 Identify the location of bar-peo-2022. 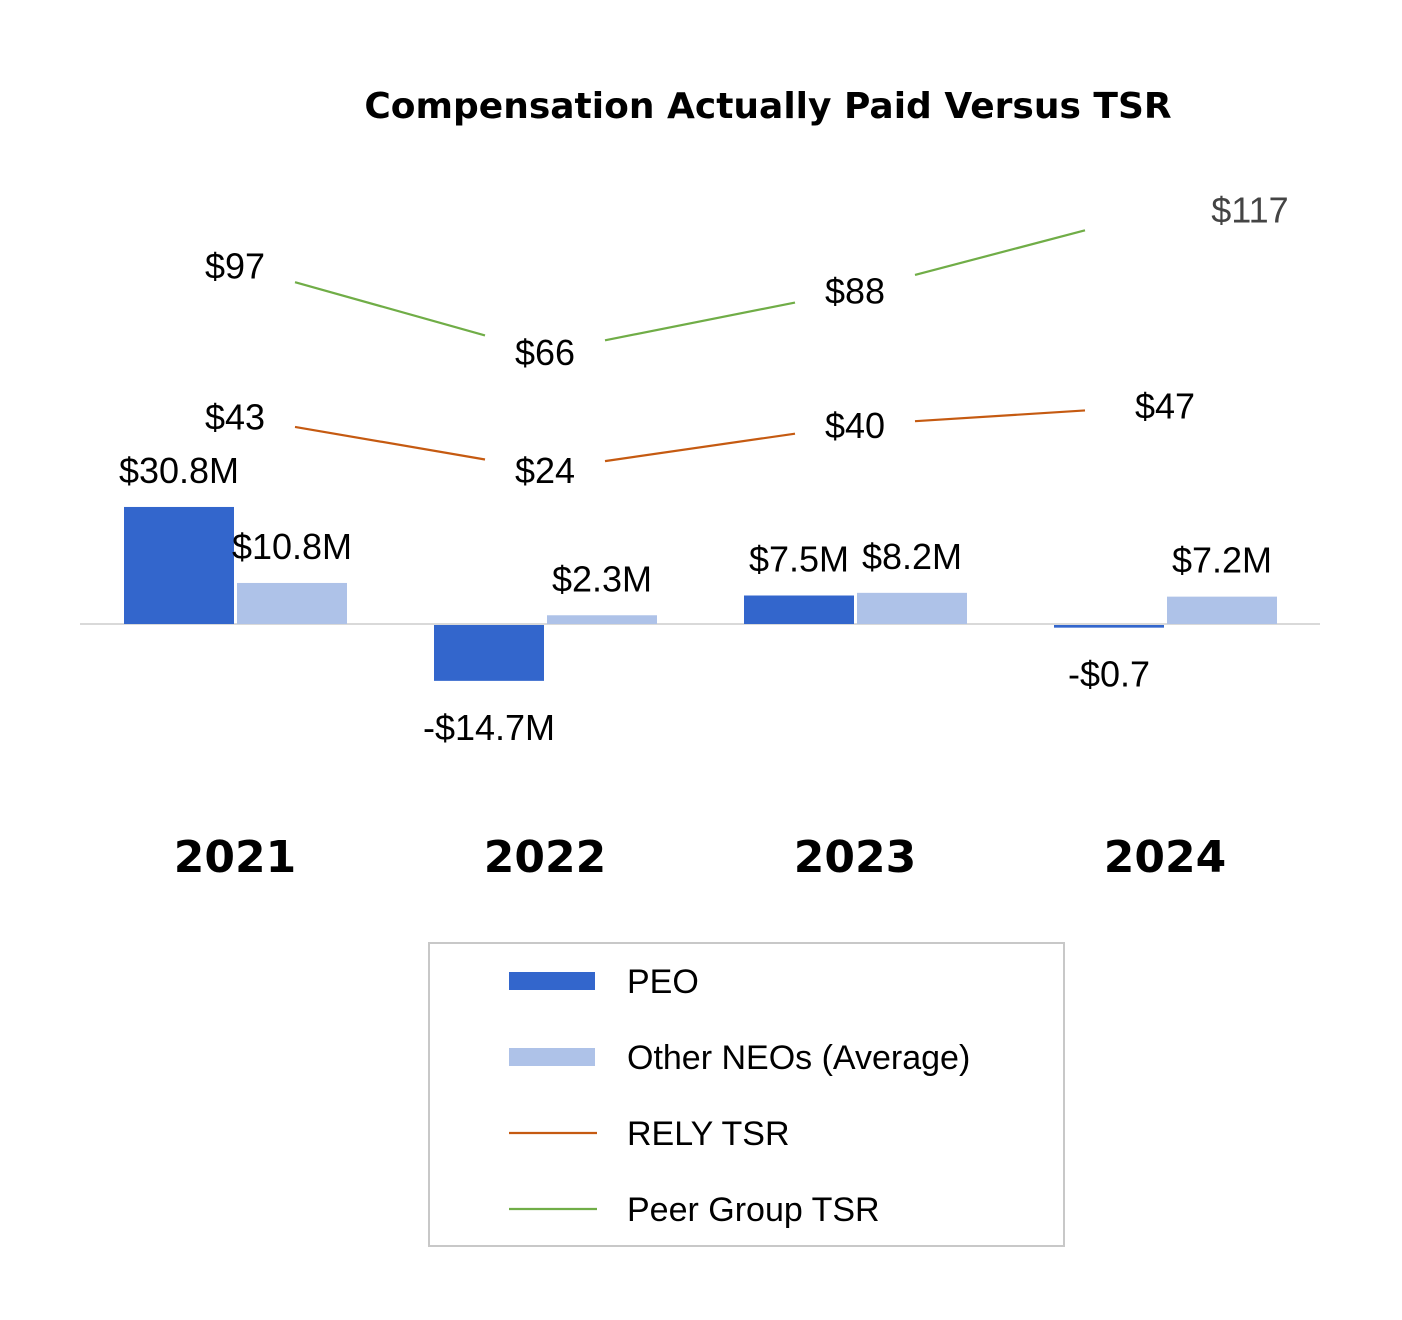
(489, 653).